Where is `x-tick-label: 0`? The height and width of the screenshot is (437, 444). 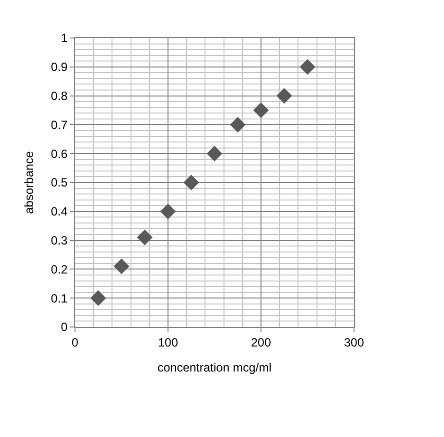 x-tick-label: 0 is located at coordinates (75, 342).